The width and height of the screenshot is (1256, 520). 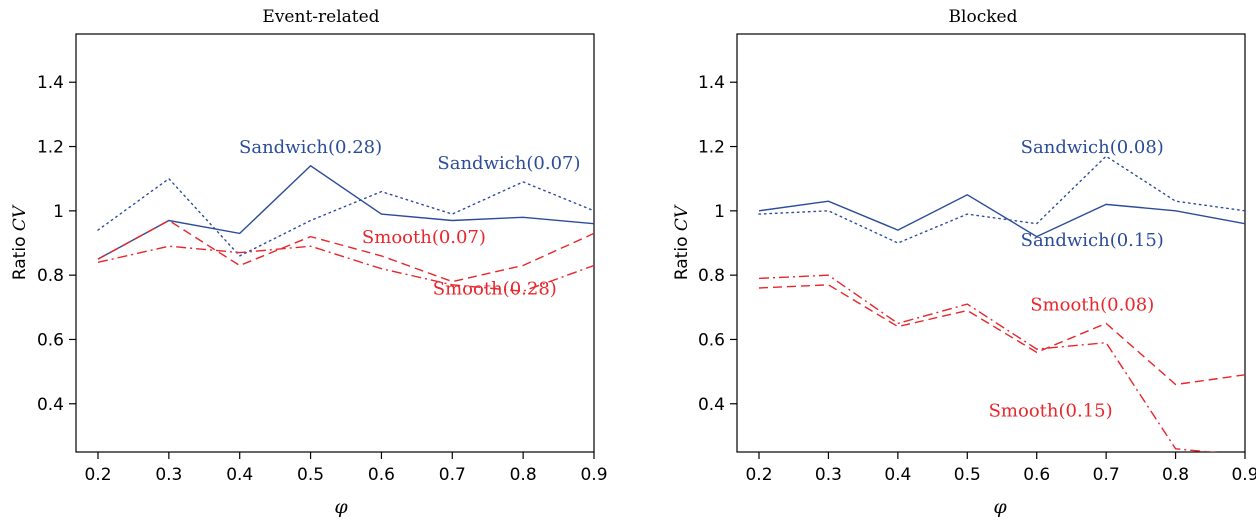 I want to click on series-annotation: Sandwich(0.28), so click(x=310, y=147).